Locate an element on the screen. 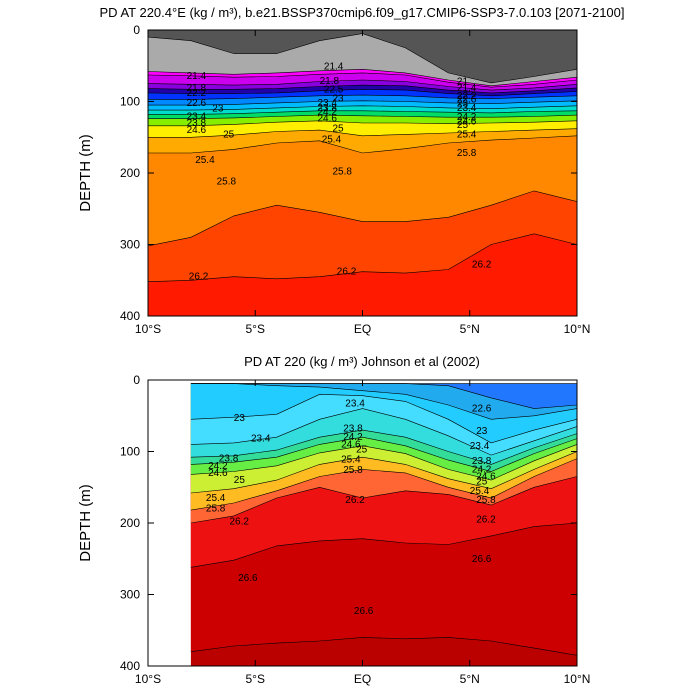 The width and height of the screenshot is (700, 700). contour-band-22.6 is located at coordinates (383, 396).